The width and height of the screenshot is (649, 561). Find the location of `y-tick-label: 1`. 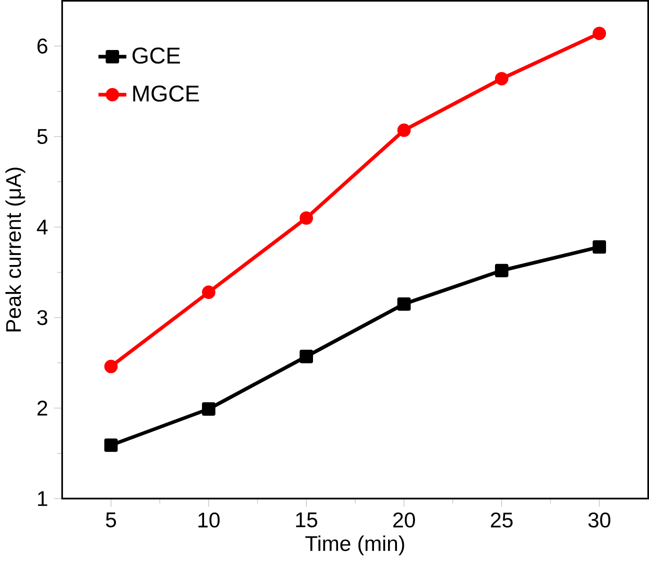

y-tick-label: 1 is located at coordinates (43, 498).